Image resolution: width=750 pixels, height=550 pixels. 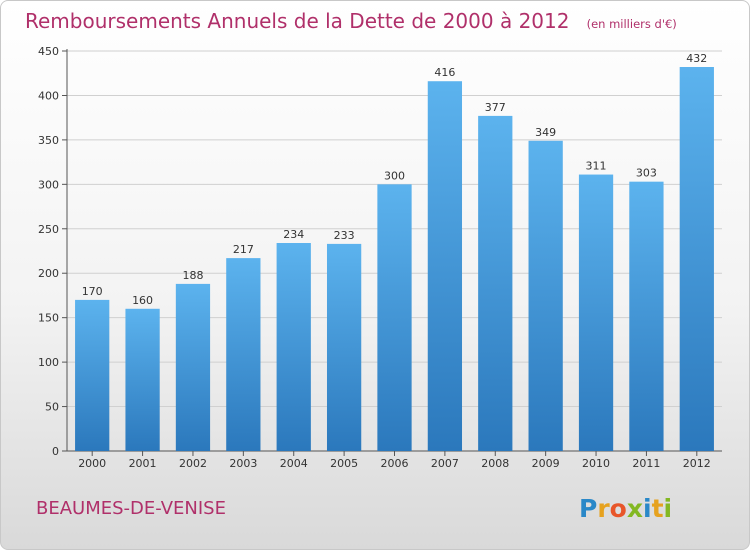 What do you see at coordinates (294, 463) in the screenshot?
I see `x-tick-label-2004: 2004` at bounding box center [294, 463].